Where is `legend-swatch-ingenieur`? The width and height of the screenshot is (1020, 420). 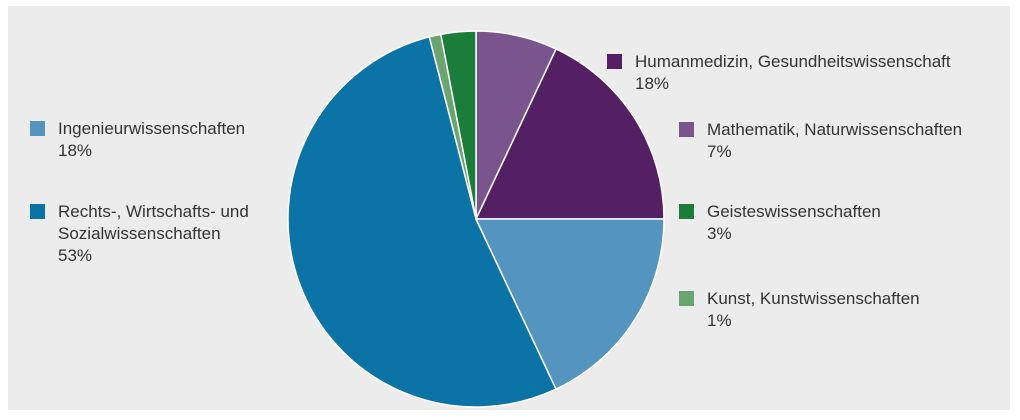
legend-swatch-ingenieur is located at coordinates (37, 128).